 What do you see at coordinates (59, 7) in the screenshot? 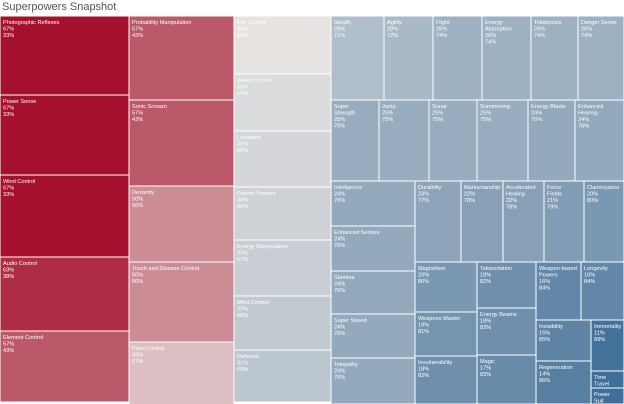
I see `chart-title: Superpowers Snapshot` at bounding box center [59, 7].